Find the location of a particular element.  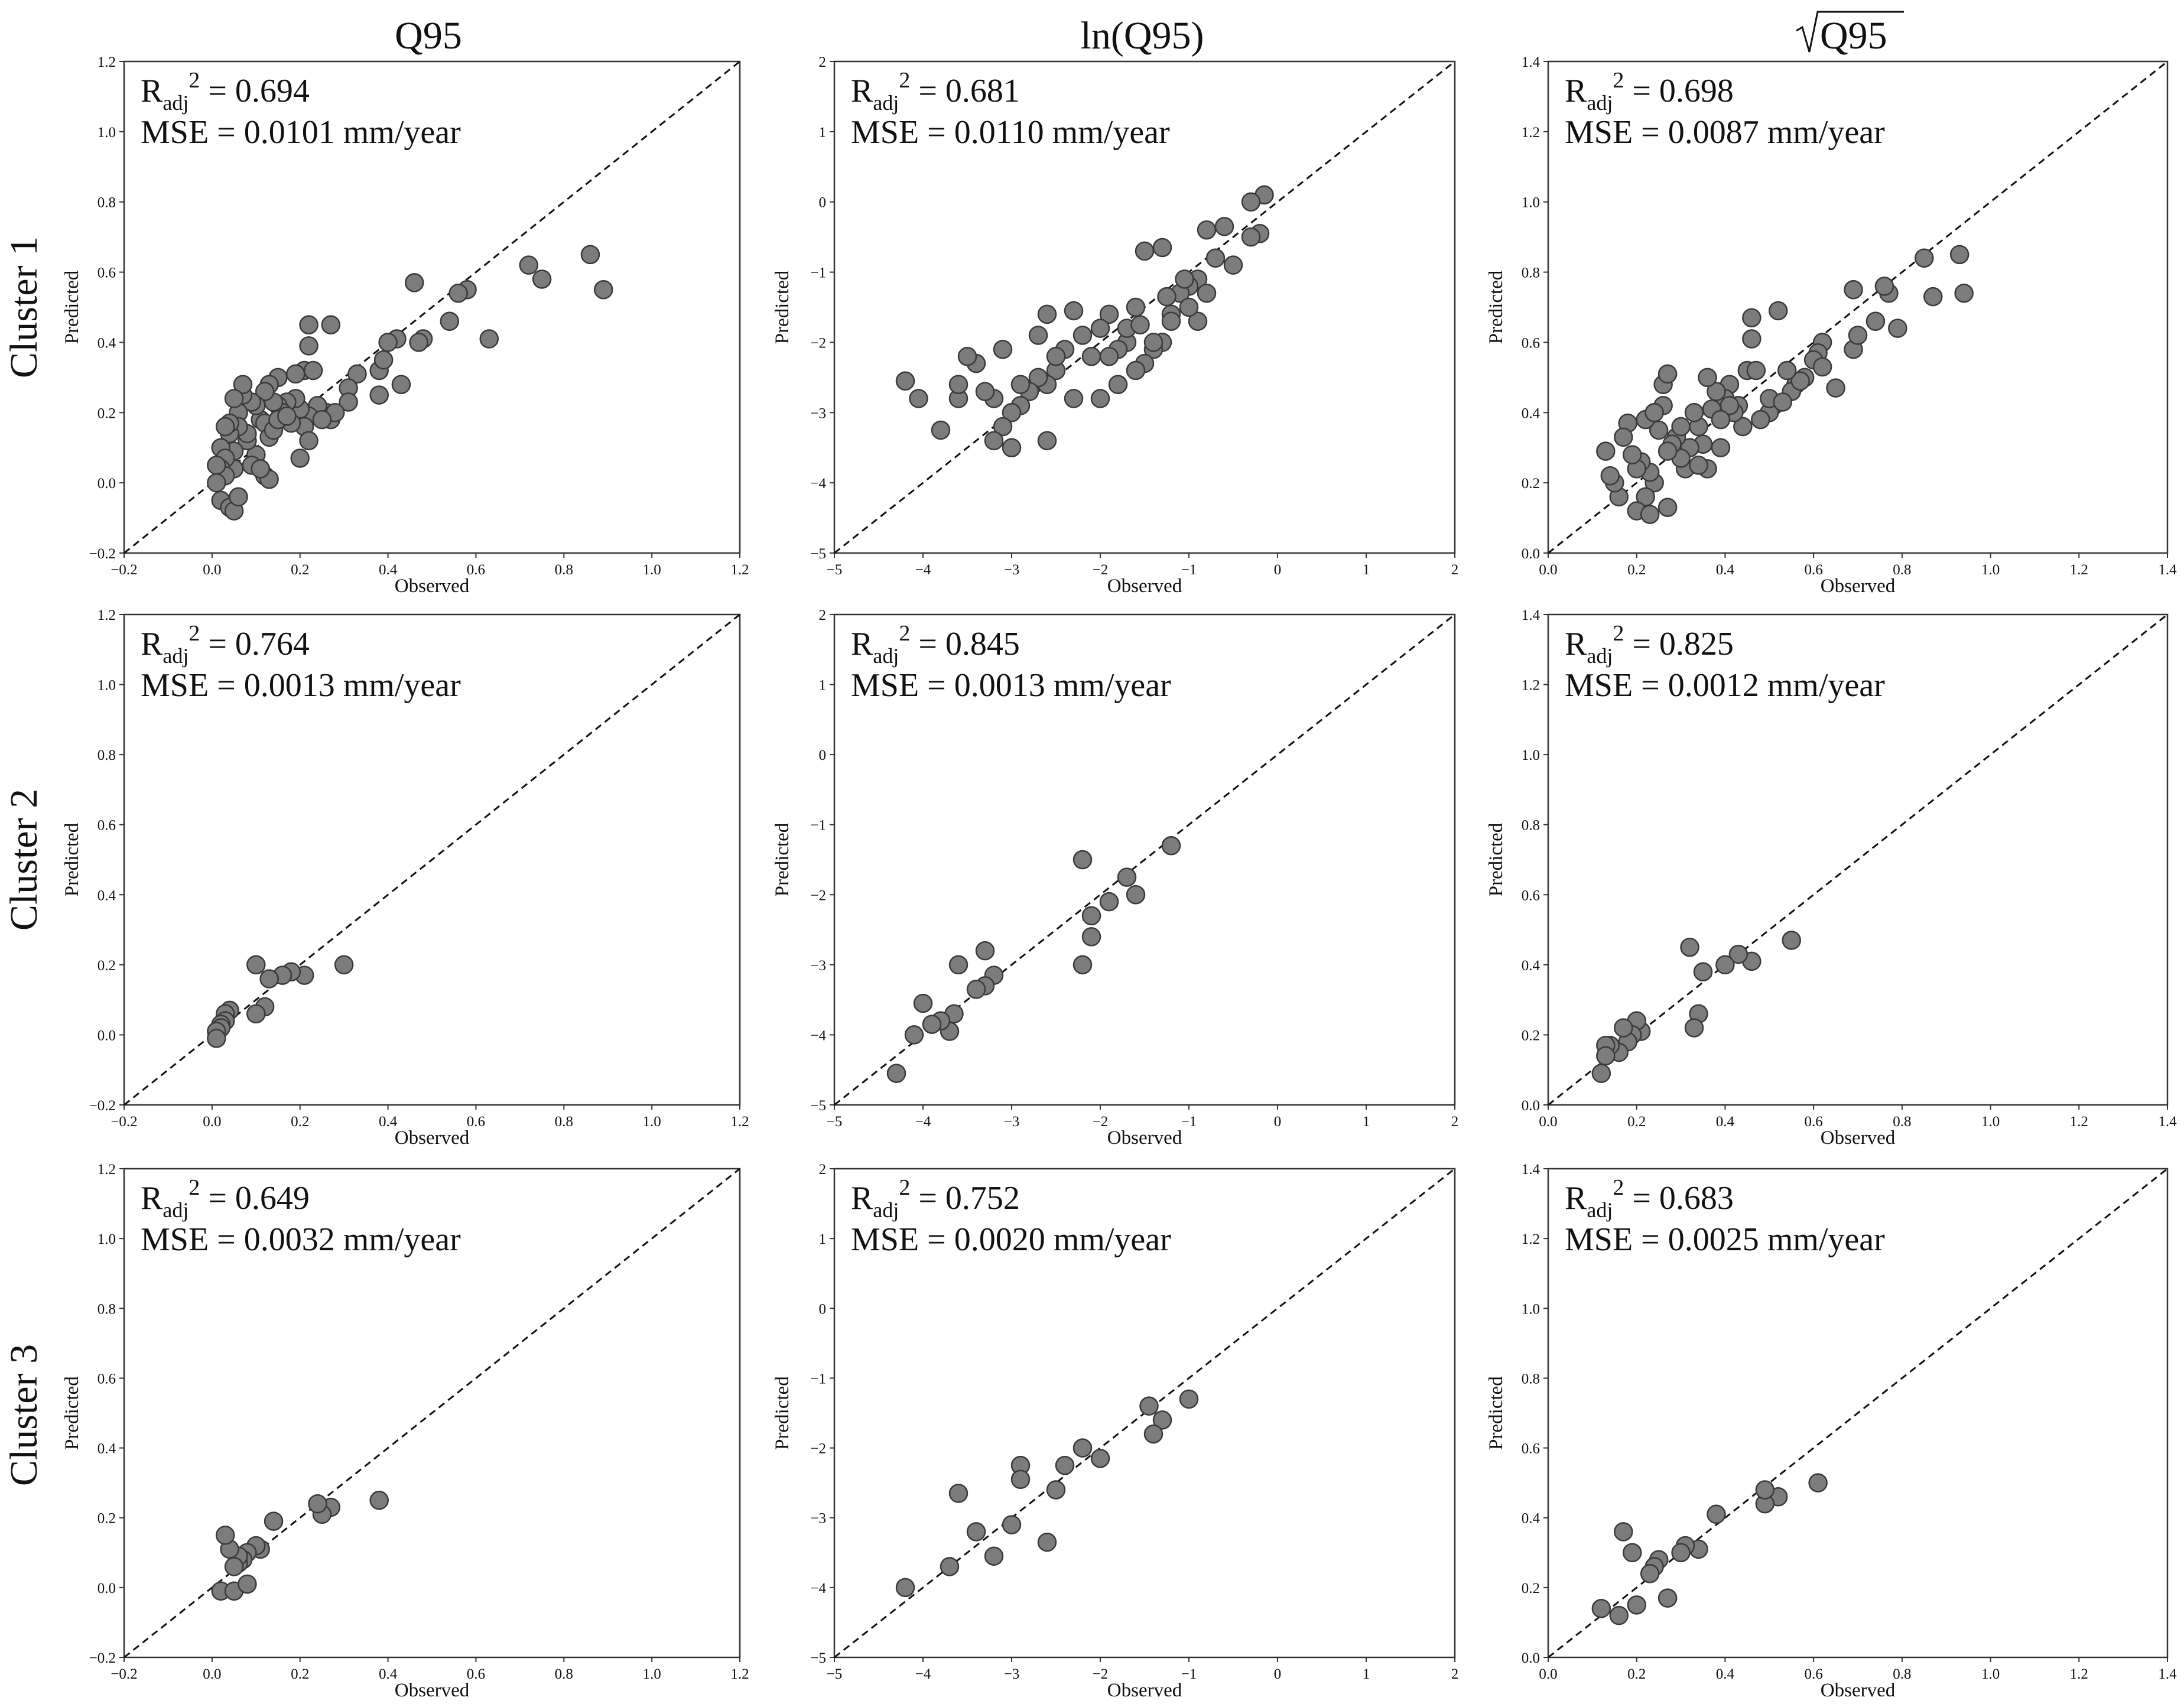

r2-subscript: adj is located at coordinates (175, 656).